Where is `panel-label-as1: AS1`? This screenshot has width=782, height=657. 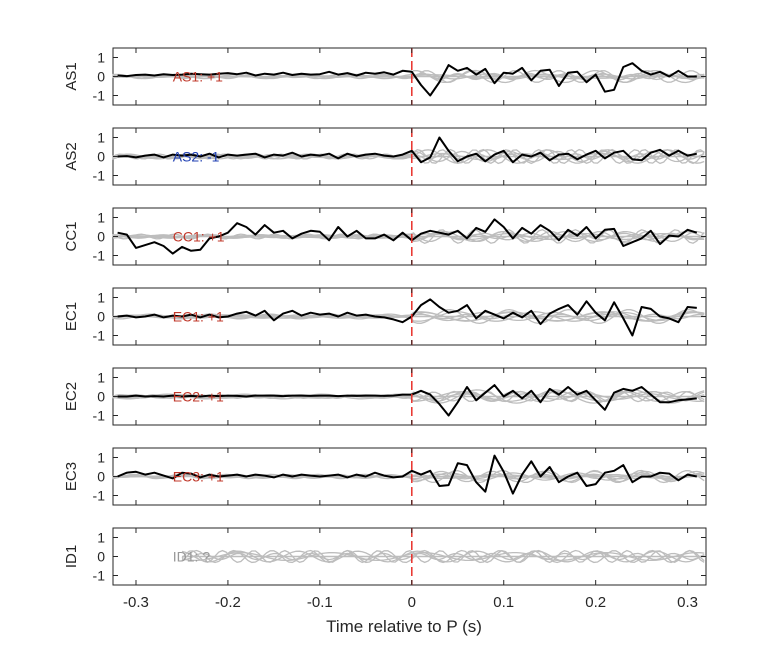 panel-label-as1: AS1 is located at coordinates (71, 76).